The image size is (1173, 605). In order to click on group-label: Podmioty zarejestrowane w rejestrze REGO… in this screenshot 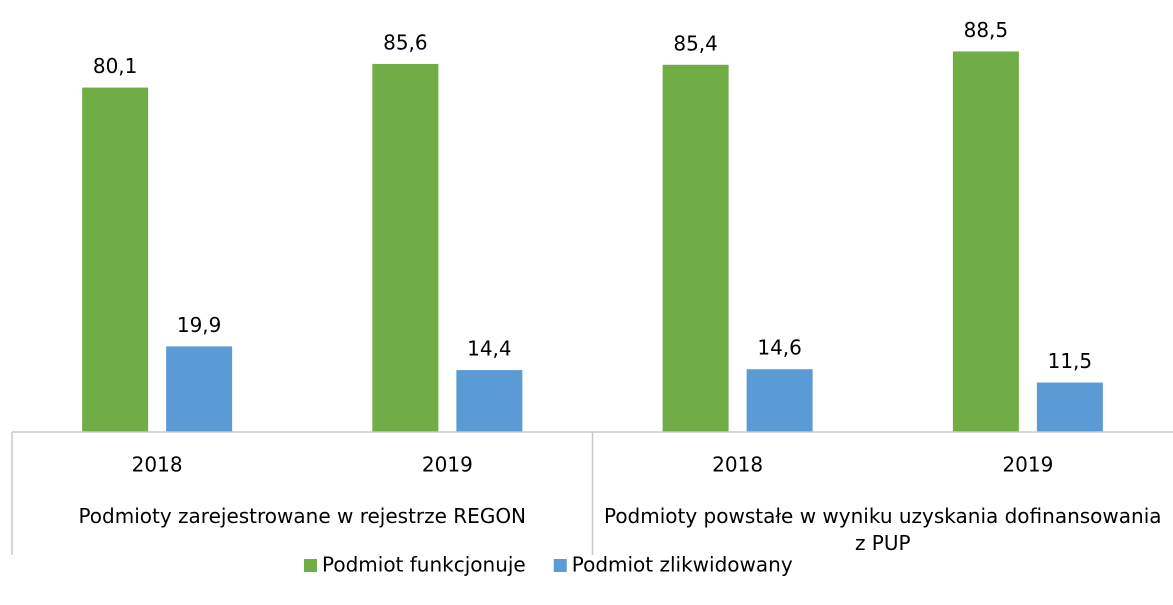, I will do `click(302, 516)`.